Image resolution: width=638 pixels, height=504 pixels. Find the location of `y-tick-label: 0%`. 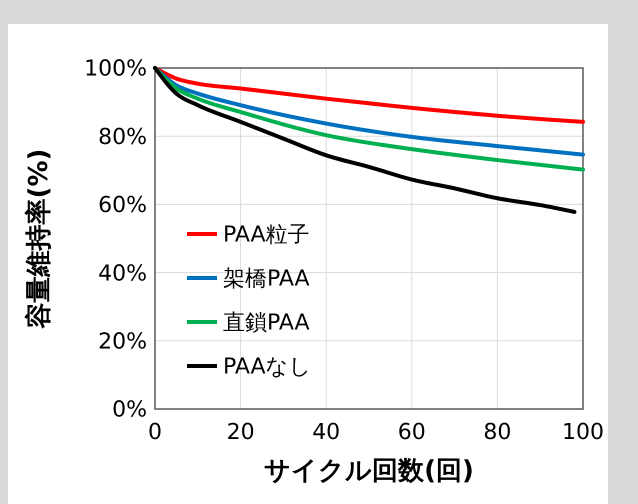

y-tick-label: 0% is located at coordinates (129, 410).